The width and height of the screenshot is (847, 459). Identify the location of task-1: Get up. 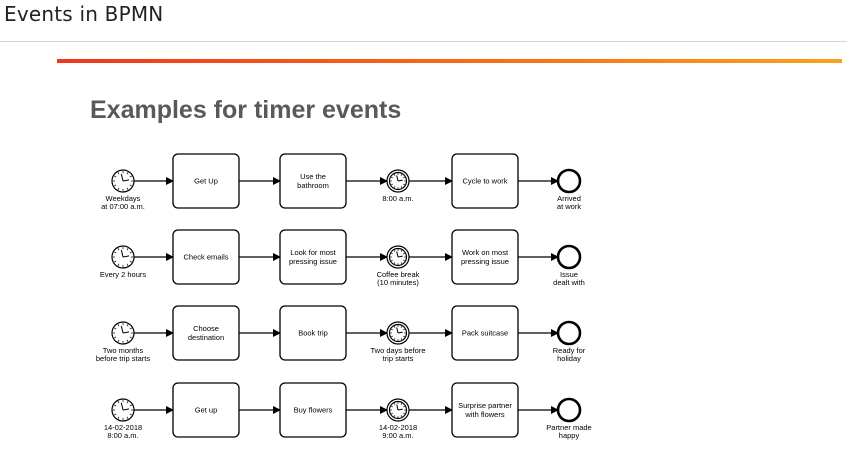
(206, 410).